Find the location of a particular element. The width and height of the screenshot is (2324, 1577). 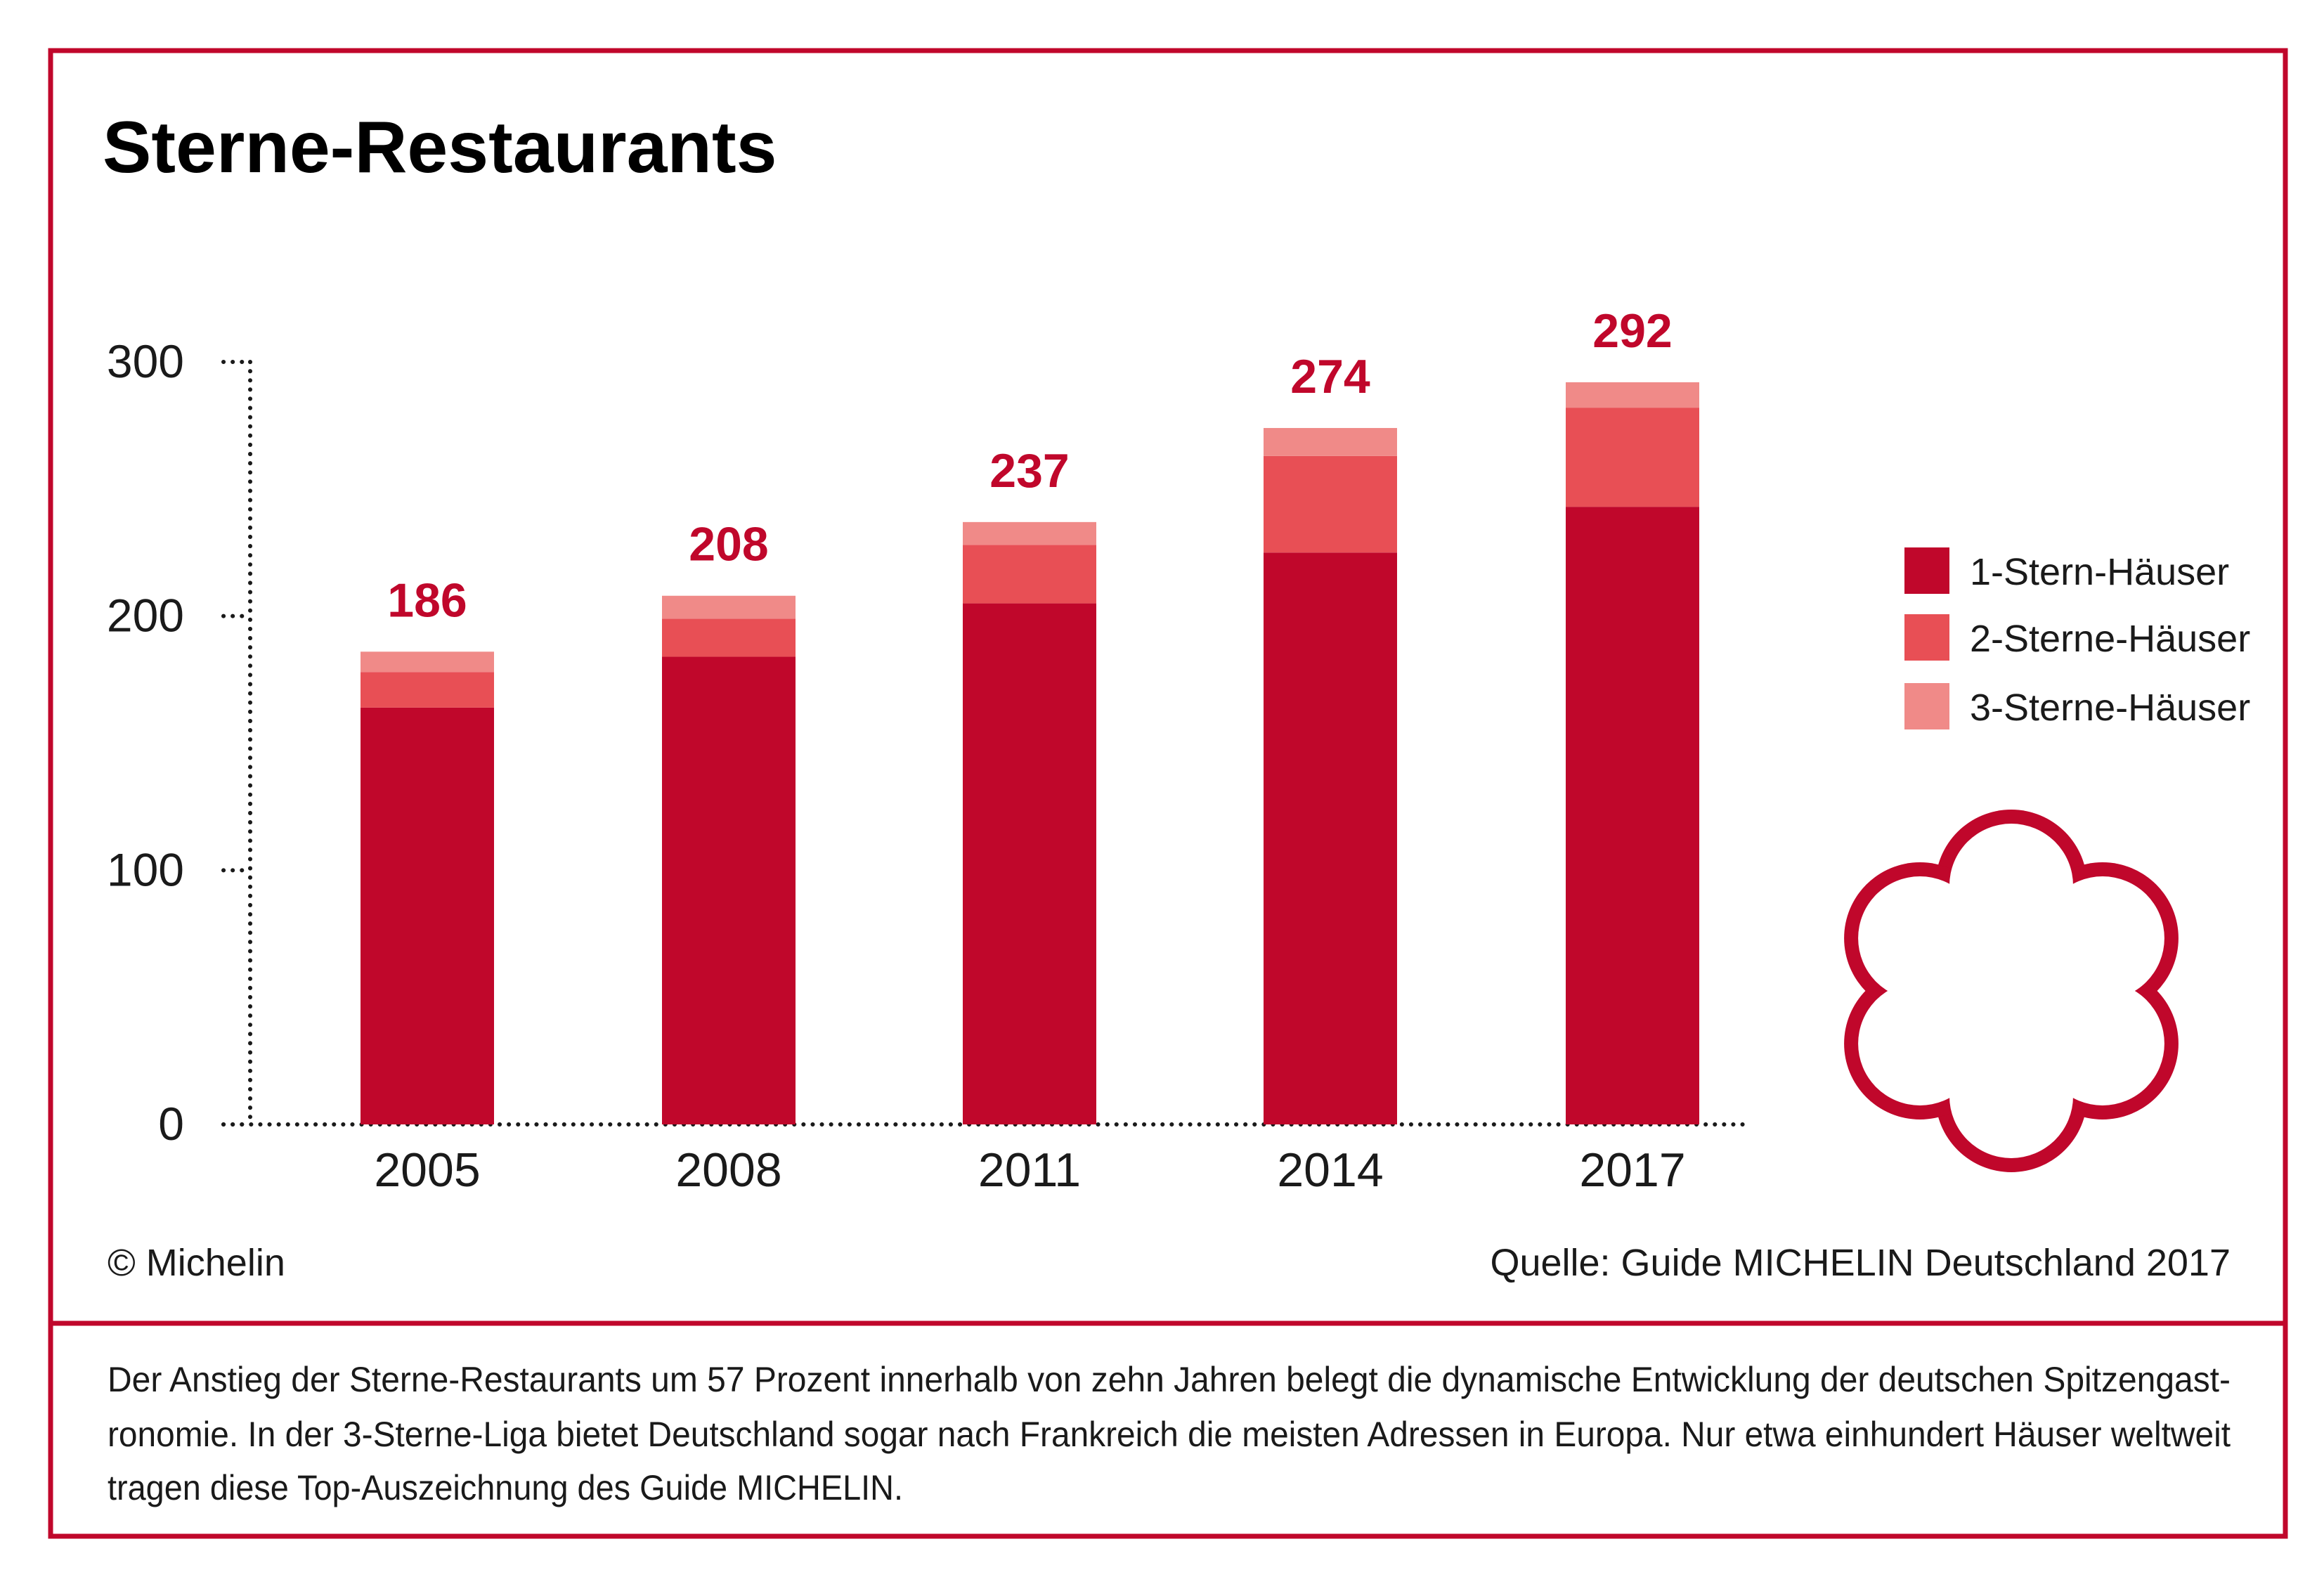

x-tick-label: 2008 is located at coordinates (728, 1170).